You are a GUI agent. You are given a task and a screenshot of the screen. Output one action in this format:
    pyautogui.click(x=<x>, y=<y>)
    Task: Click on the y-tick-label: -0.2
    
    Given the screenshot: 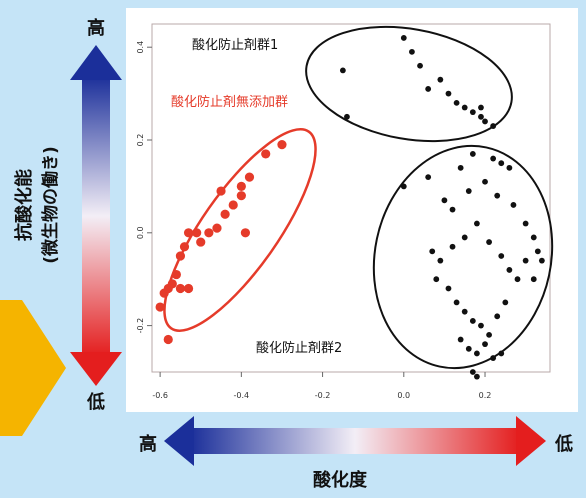 What is the action you would take?
    pyautogui.click(x=140, y=326)
    